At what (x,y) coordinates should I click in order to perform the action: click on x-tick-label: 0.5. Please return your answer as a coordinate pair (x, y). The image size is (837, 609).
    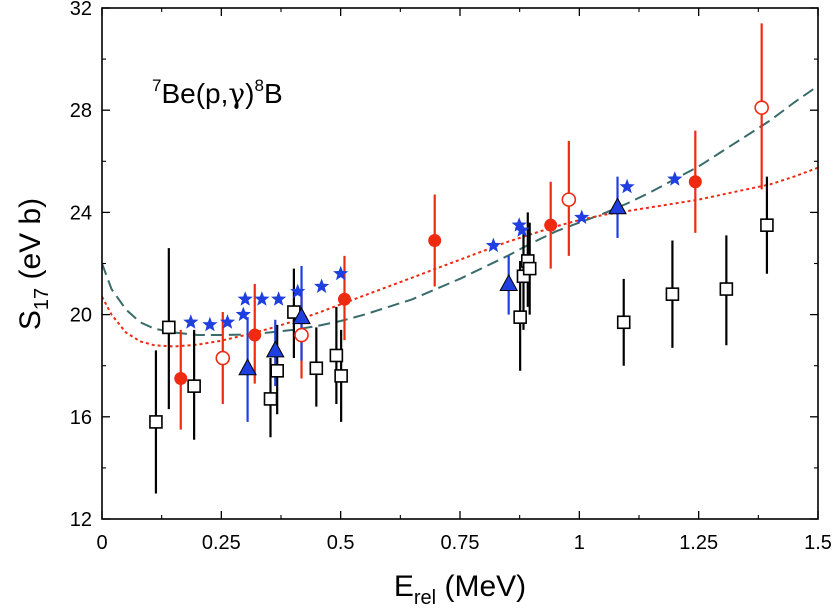
    Looking at the image, I should click on (341, 543).